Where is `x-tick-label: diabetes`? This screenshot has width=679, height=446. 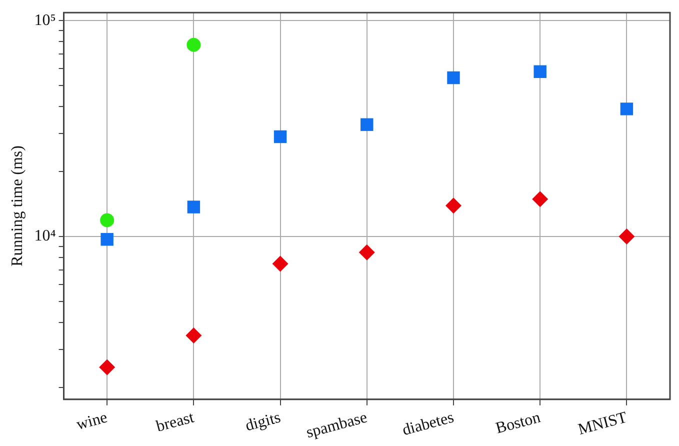
x-tick-label: diabetes is located at coordinates (428, 424).